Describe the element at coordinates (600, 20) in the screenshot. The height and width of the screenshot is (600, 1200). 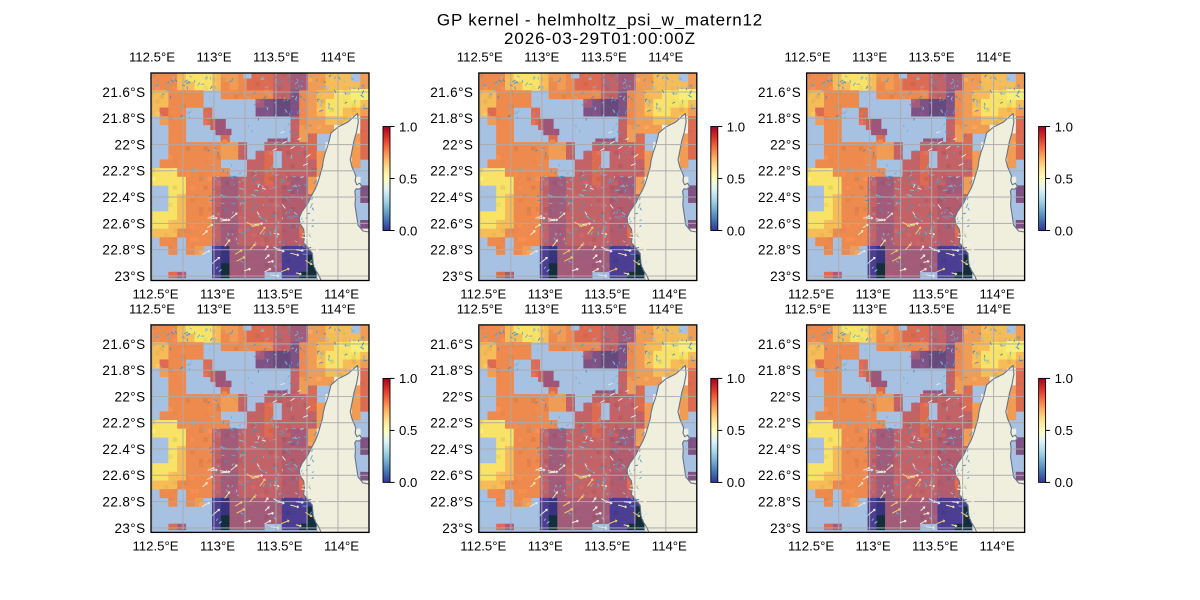
I see `svg-text:GP kernel - helmholtz_psi_w_ma: GP kernel - helmholtz_psi_w_matern12` at that location.